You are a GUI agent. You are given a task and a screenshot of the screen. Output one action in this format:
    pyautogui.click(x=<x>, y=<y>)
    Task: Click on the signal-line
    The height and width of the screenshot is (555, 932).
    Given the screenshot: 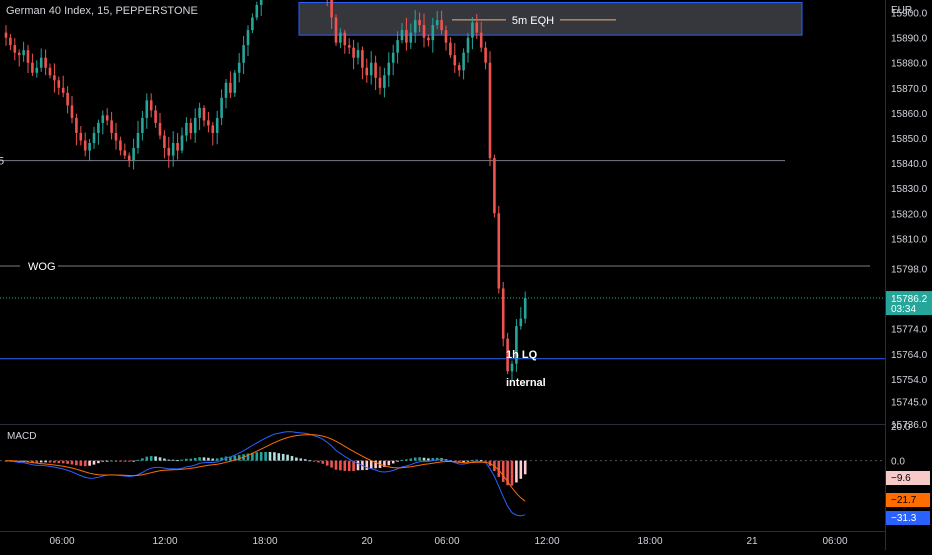 What is the action you would take?
    pyautogui.click(x=266, y=468)
    